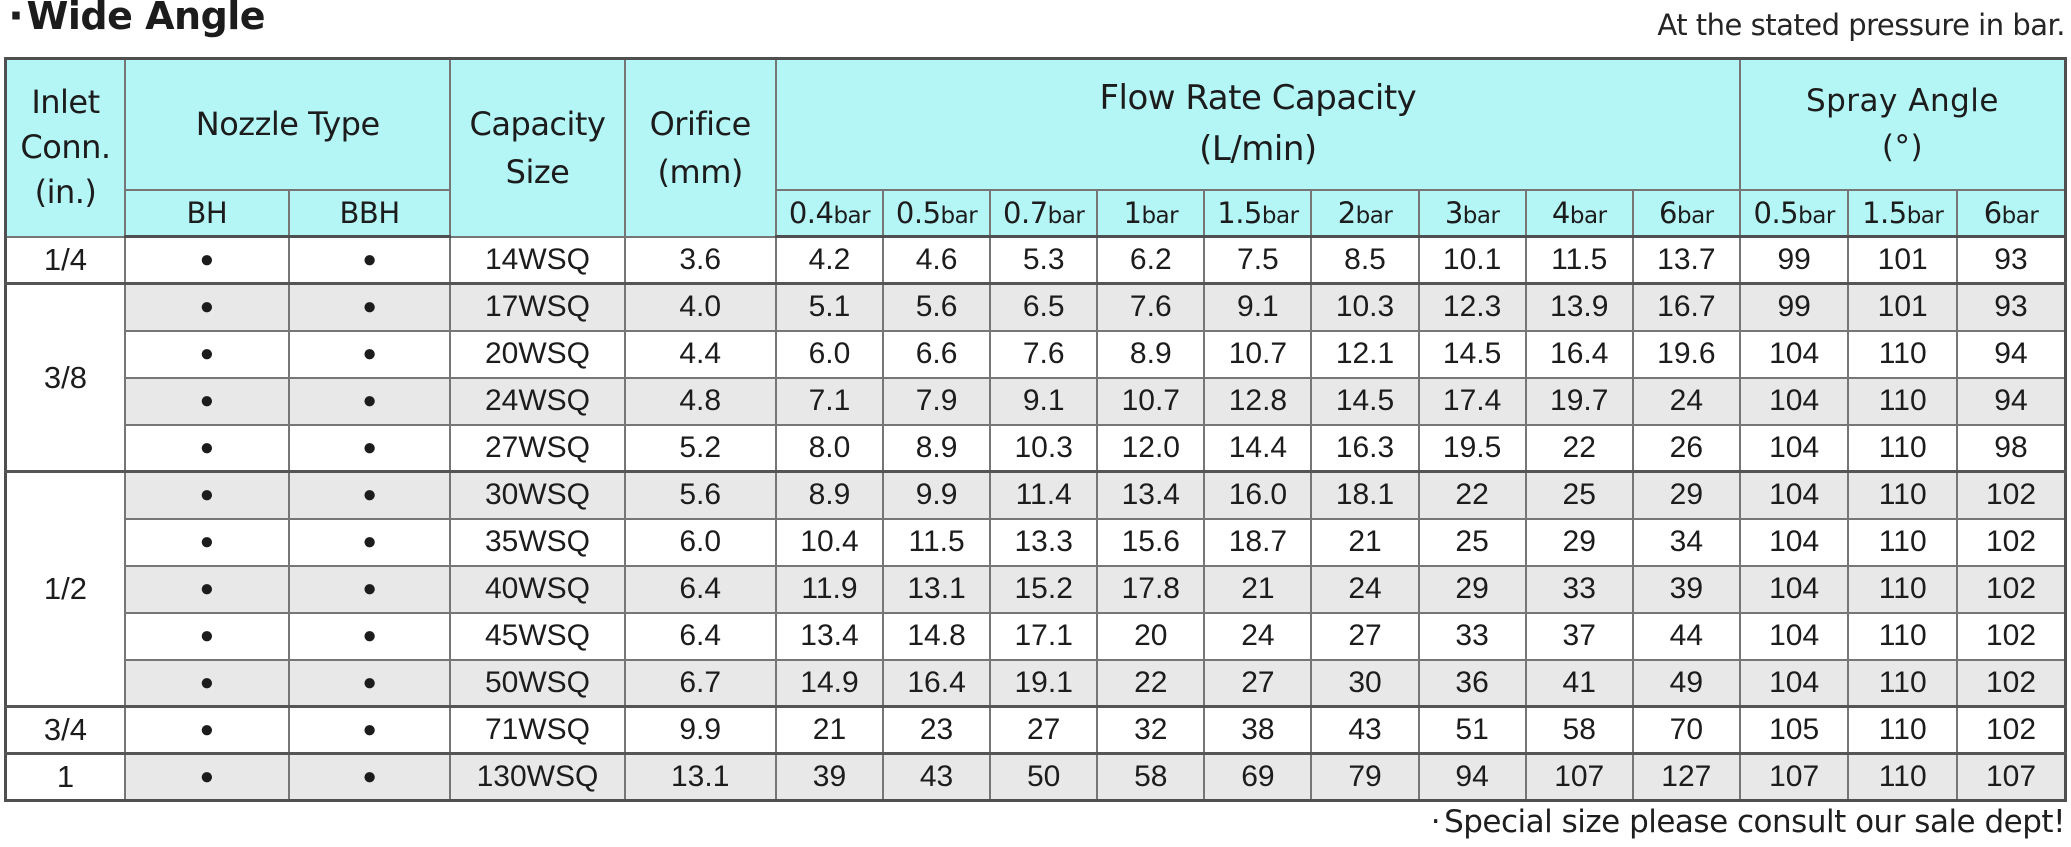 The height and width of the screenshot is (847, 2071). What do you see at coordinates (1365, 589) in the screenshot?
I see `flow-value-cell: 24` at bounding box center [1365, 589].